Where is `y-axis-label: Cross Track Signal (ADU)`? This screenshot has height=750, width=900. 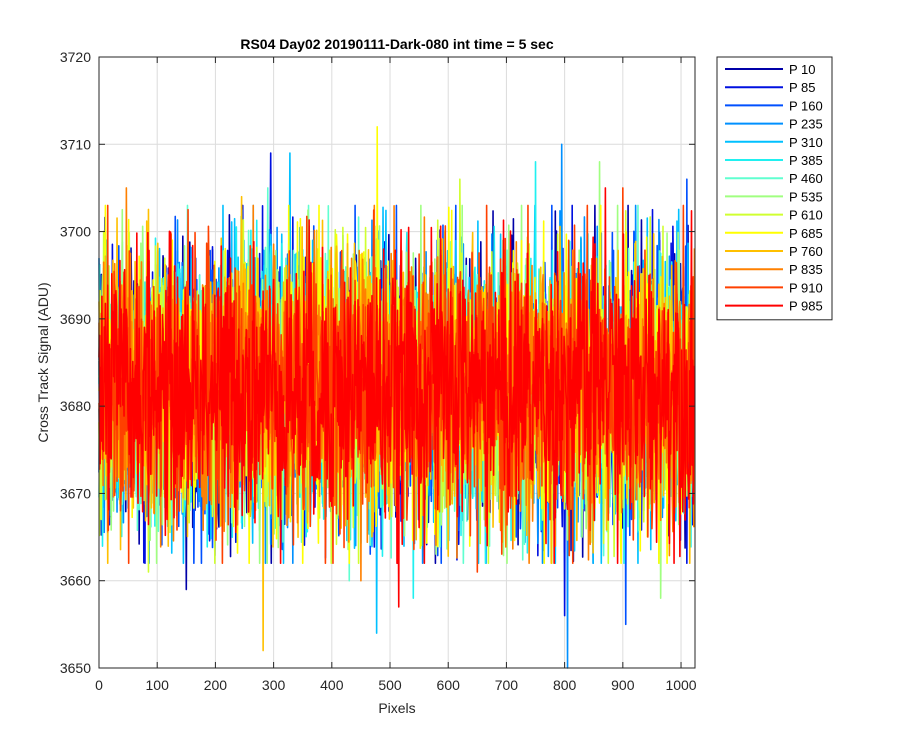
y-axis-label: Cross Track Signal (ADU) is located at coordinates (43, 362).